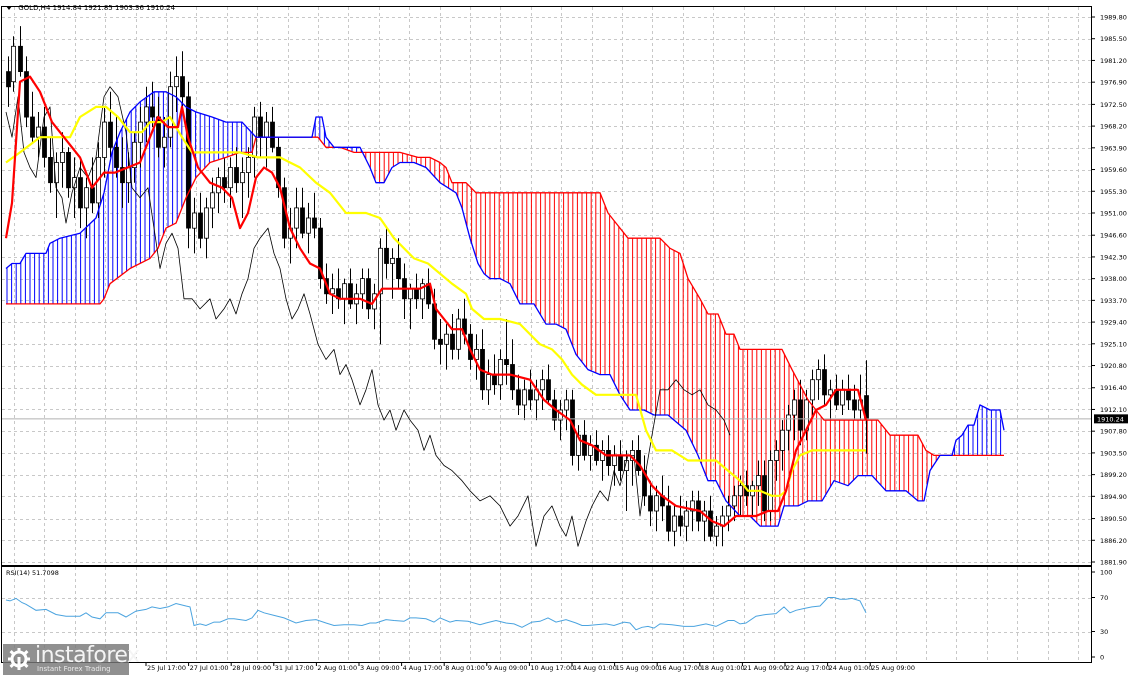  Describe the element at coordinates (74, 669) in the screenshot. I see `watermark-tagline: Instant Forex Trading` at that location.